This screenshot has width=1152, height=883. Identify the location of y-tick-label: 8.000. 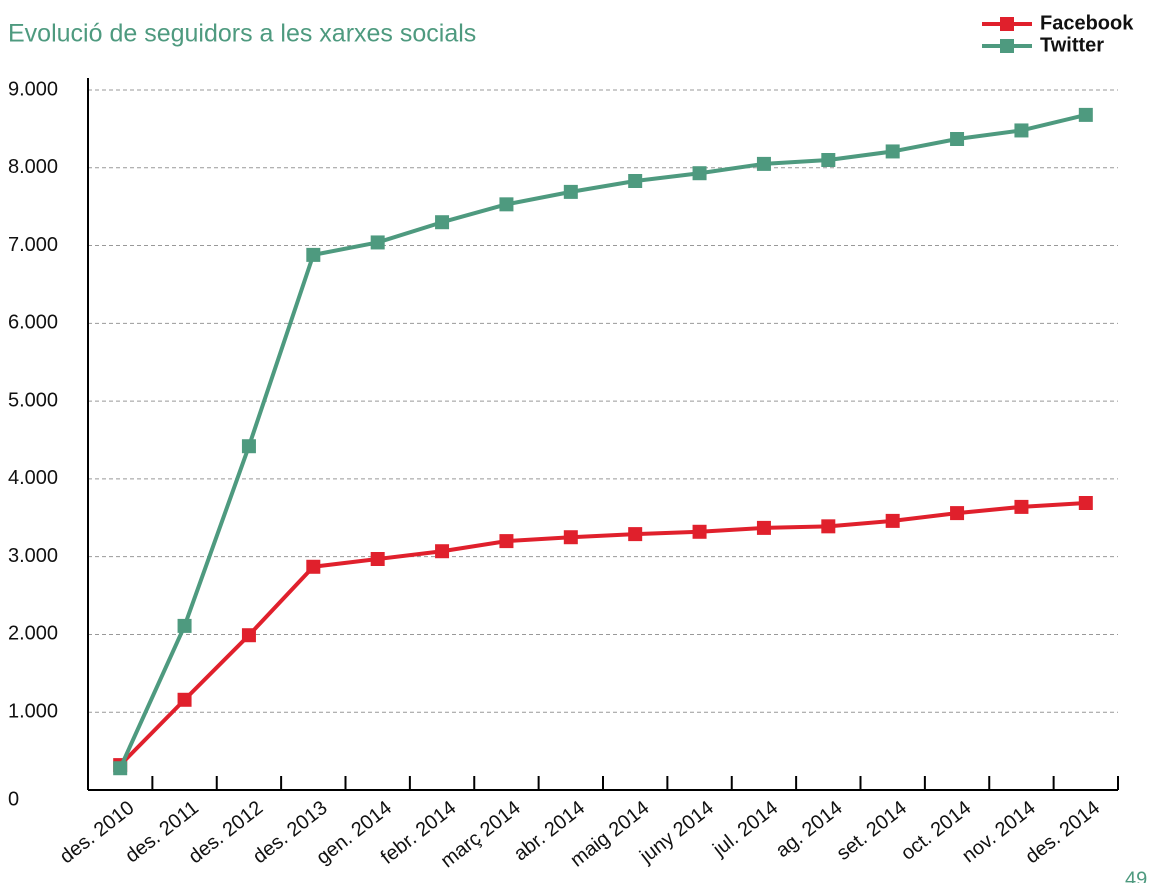
(33, 167).